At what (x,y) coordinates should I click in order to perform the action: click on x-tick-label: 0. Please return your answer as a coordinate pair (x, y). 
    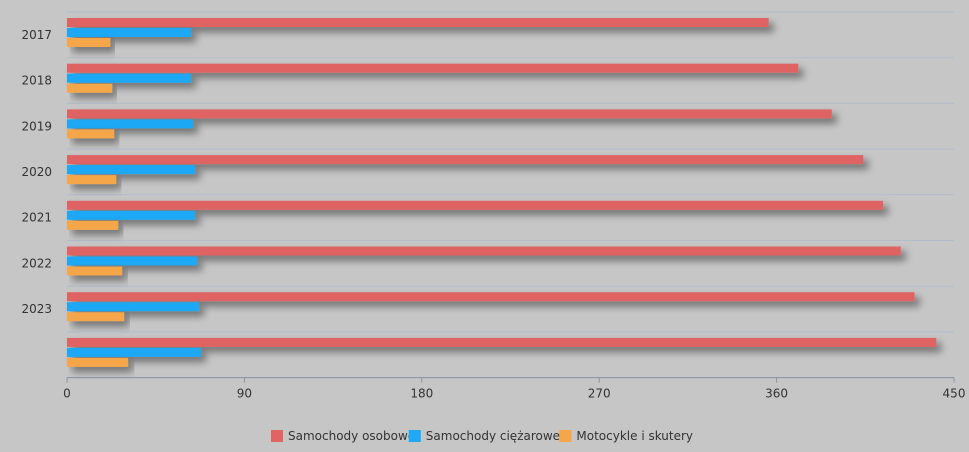
    Looking at the image, I should click on (67, 394).